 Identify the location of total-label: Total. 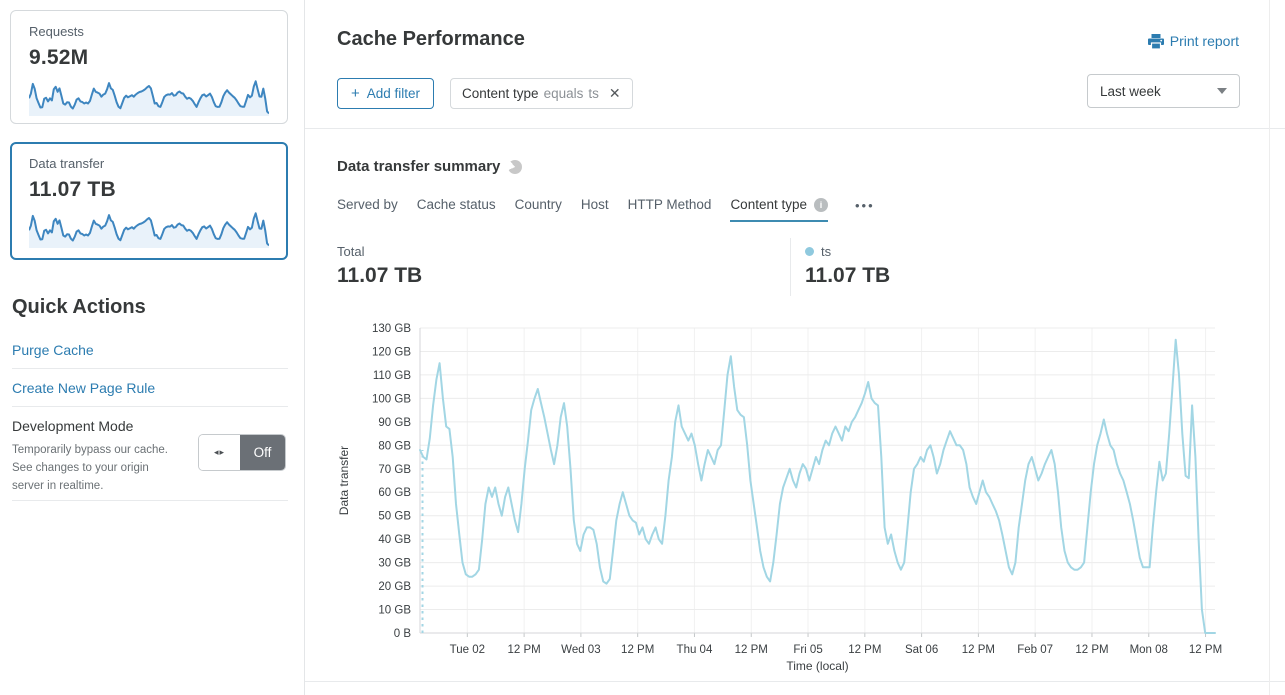
(351, 251).